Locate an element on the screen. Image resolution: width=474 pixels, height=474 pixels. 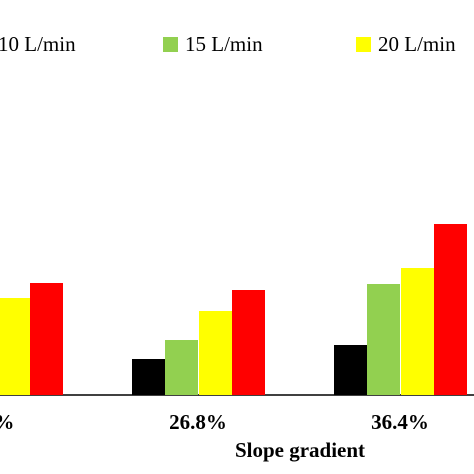
x-tick-label: .6% is located at coordinates (7, 422).